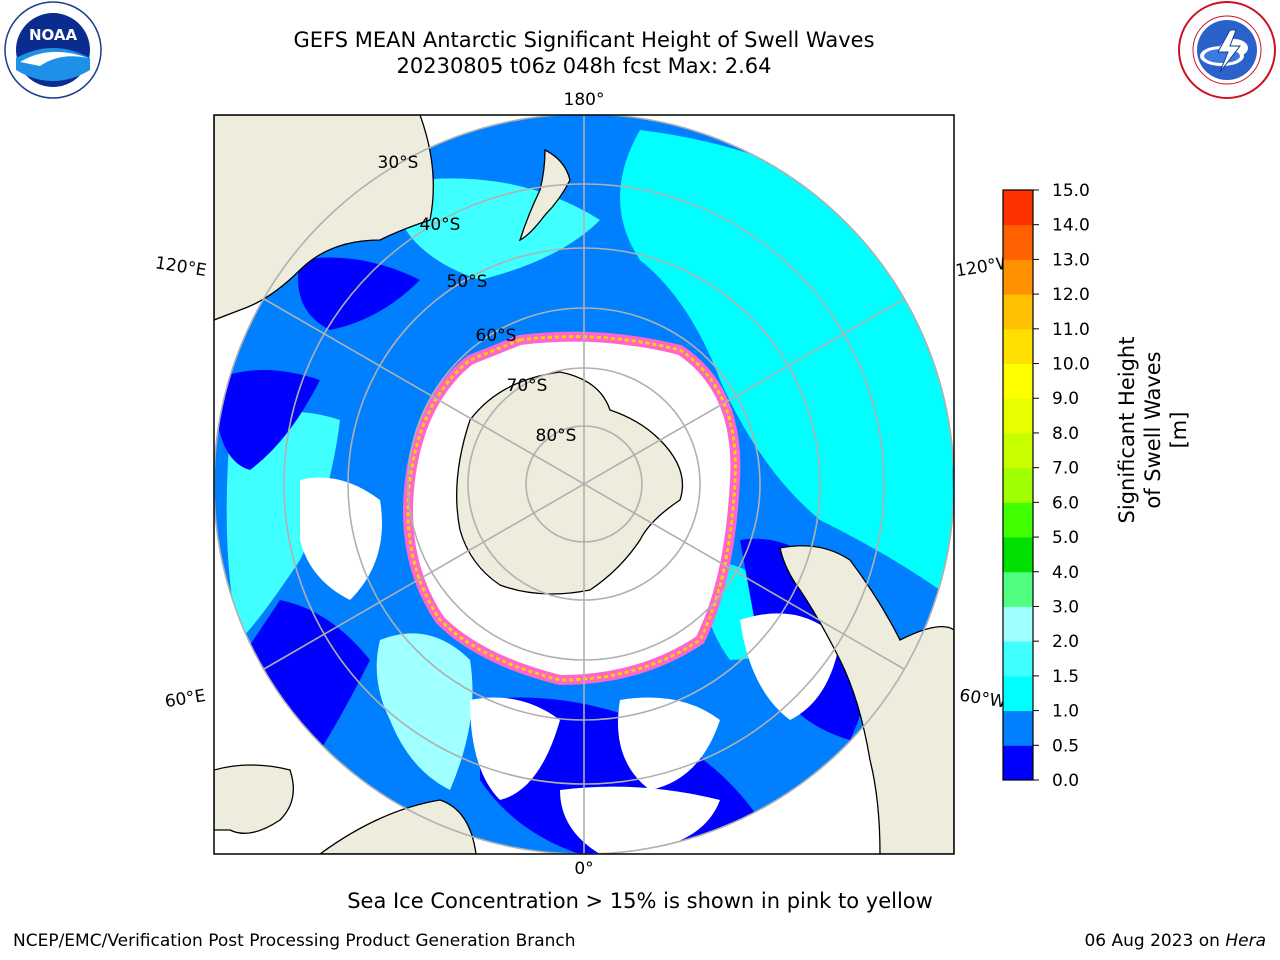 The image size is (1280, 960). Describe the element at coordinates (584, 66) in the screenshot. I see `chart-subtitle: 20230805 t06z 048h fcst Max: 2.64` at that location.